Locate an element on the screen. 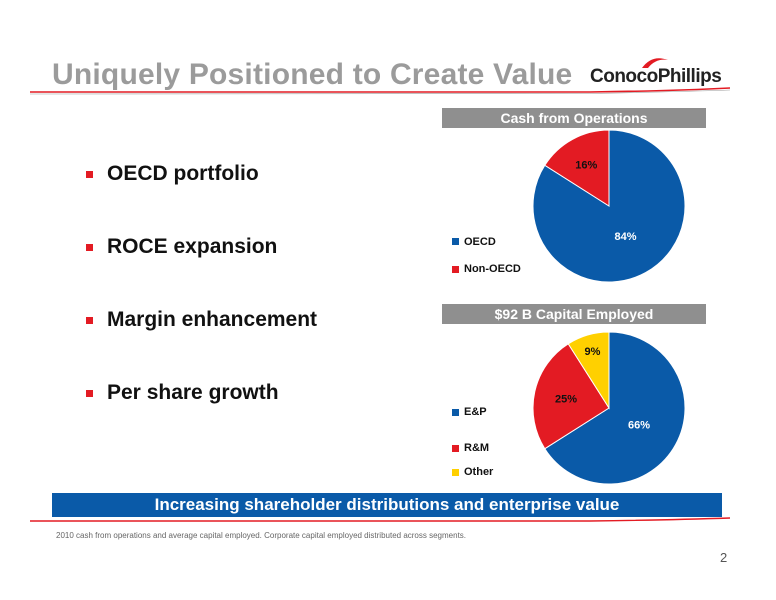  legend-item: Other is located at coordinates (472, 472).